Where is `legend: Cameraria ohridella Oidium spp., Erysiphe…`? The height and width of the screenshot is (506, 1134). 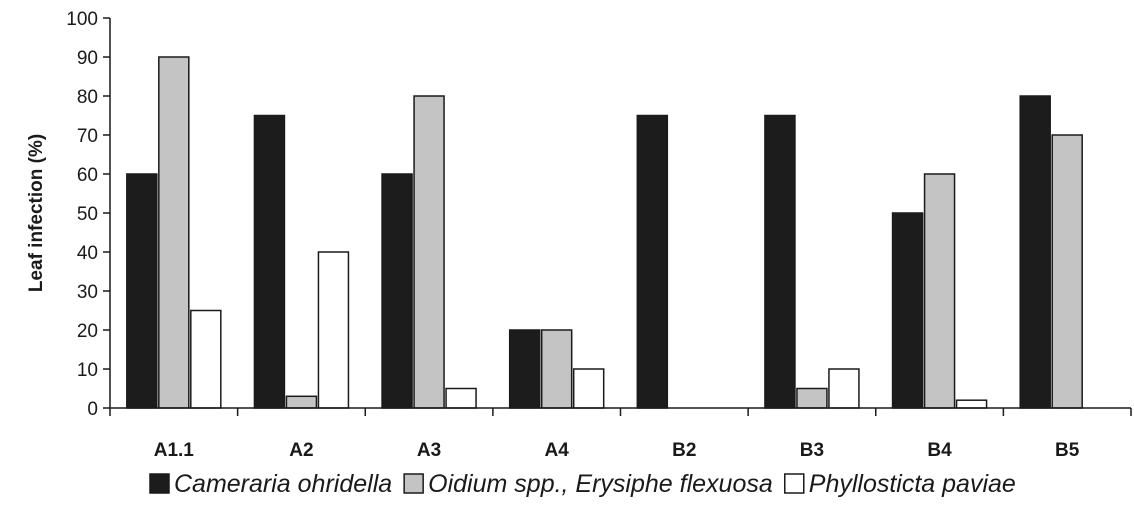
legend: Cameraria ohridella Oidium spp., Erysiphe… is located at coordinates (582, 484).